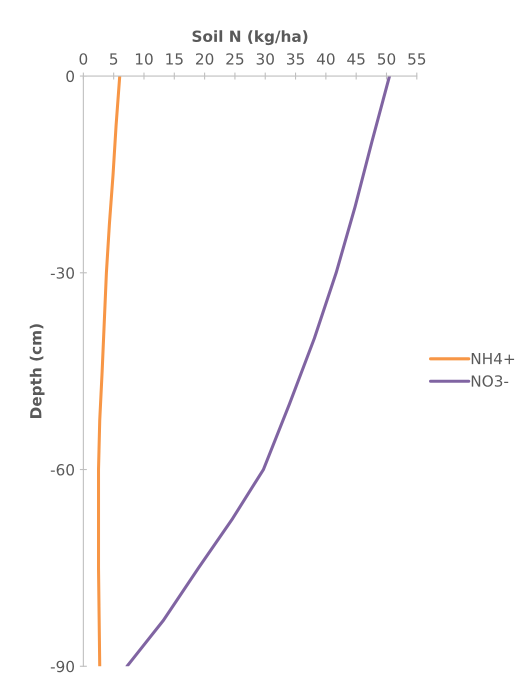 The height and width of the screenshot is (673, 521). What do you see at coordinates (387, 59) in the screenshot?
I see `x-tick-label: 50` at bounding box center [387, 59].